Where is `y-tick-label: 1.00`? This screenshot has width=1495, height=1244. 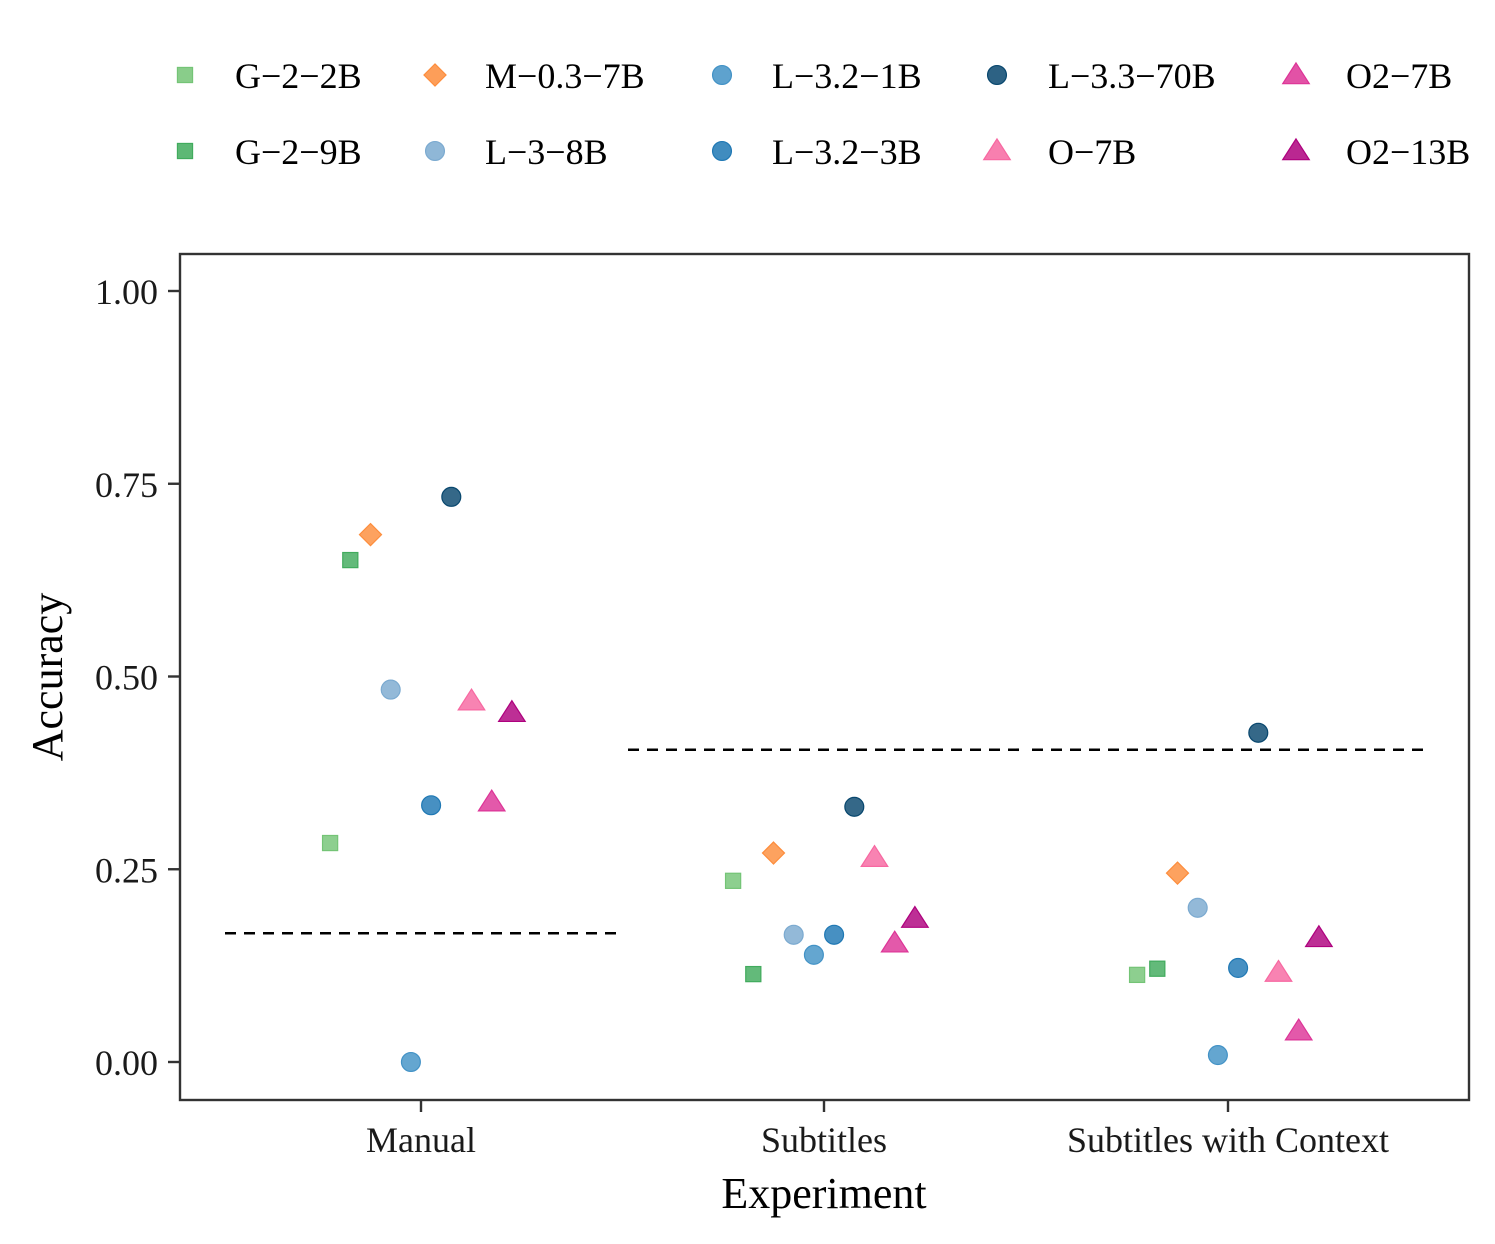 y-tick-label: 1.00 is located at coordinates (126, 292).